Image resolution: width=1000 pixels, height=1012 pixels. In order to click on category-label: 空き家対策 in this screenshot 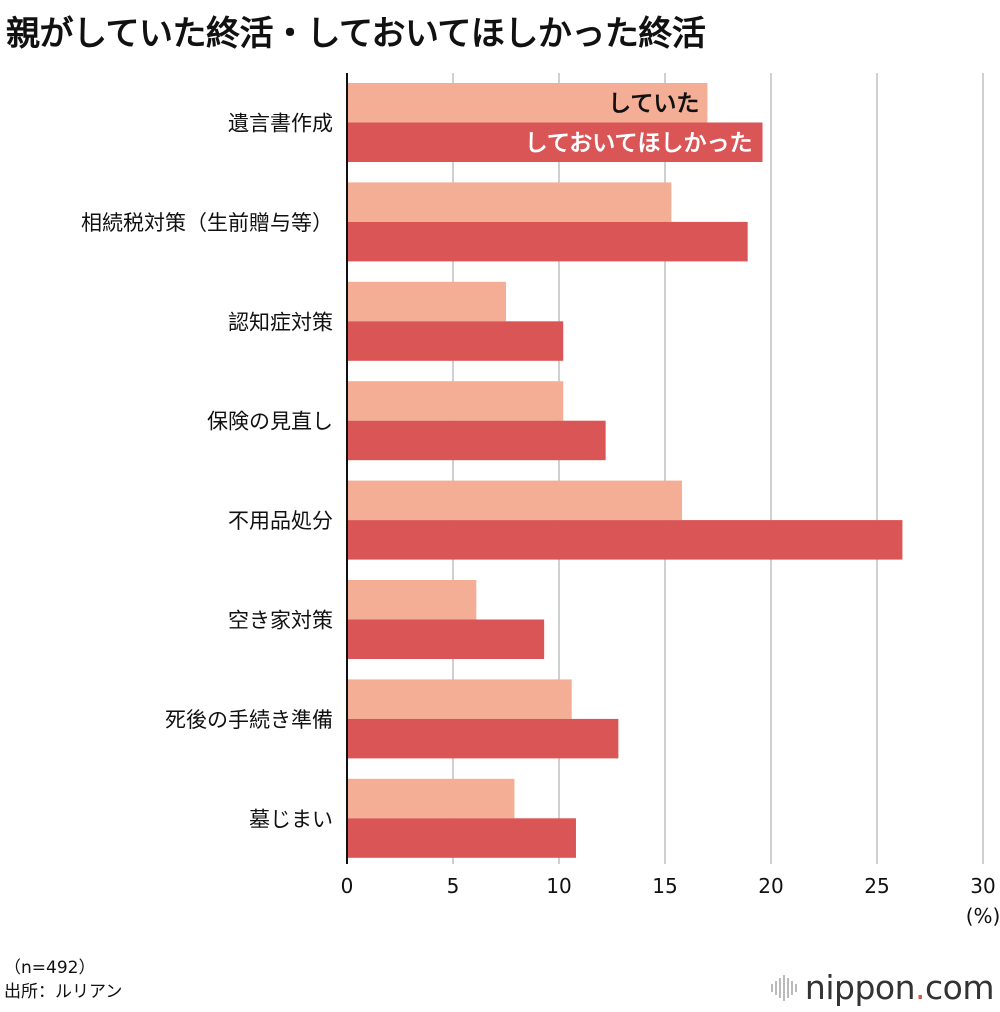, I will do `click(280, 621)`.